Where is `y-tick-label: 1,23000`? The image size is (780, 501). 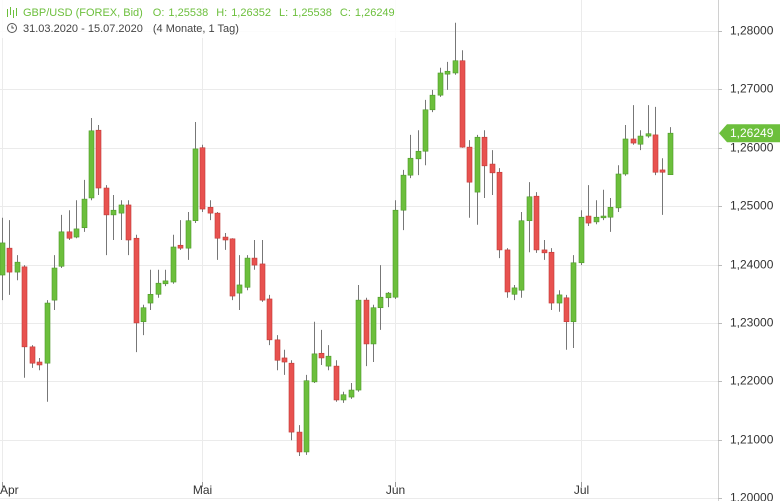
y-tick-label: 1,23000 is located at coordinates (752, 323).